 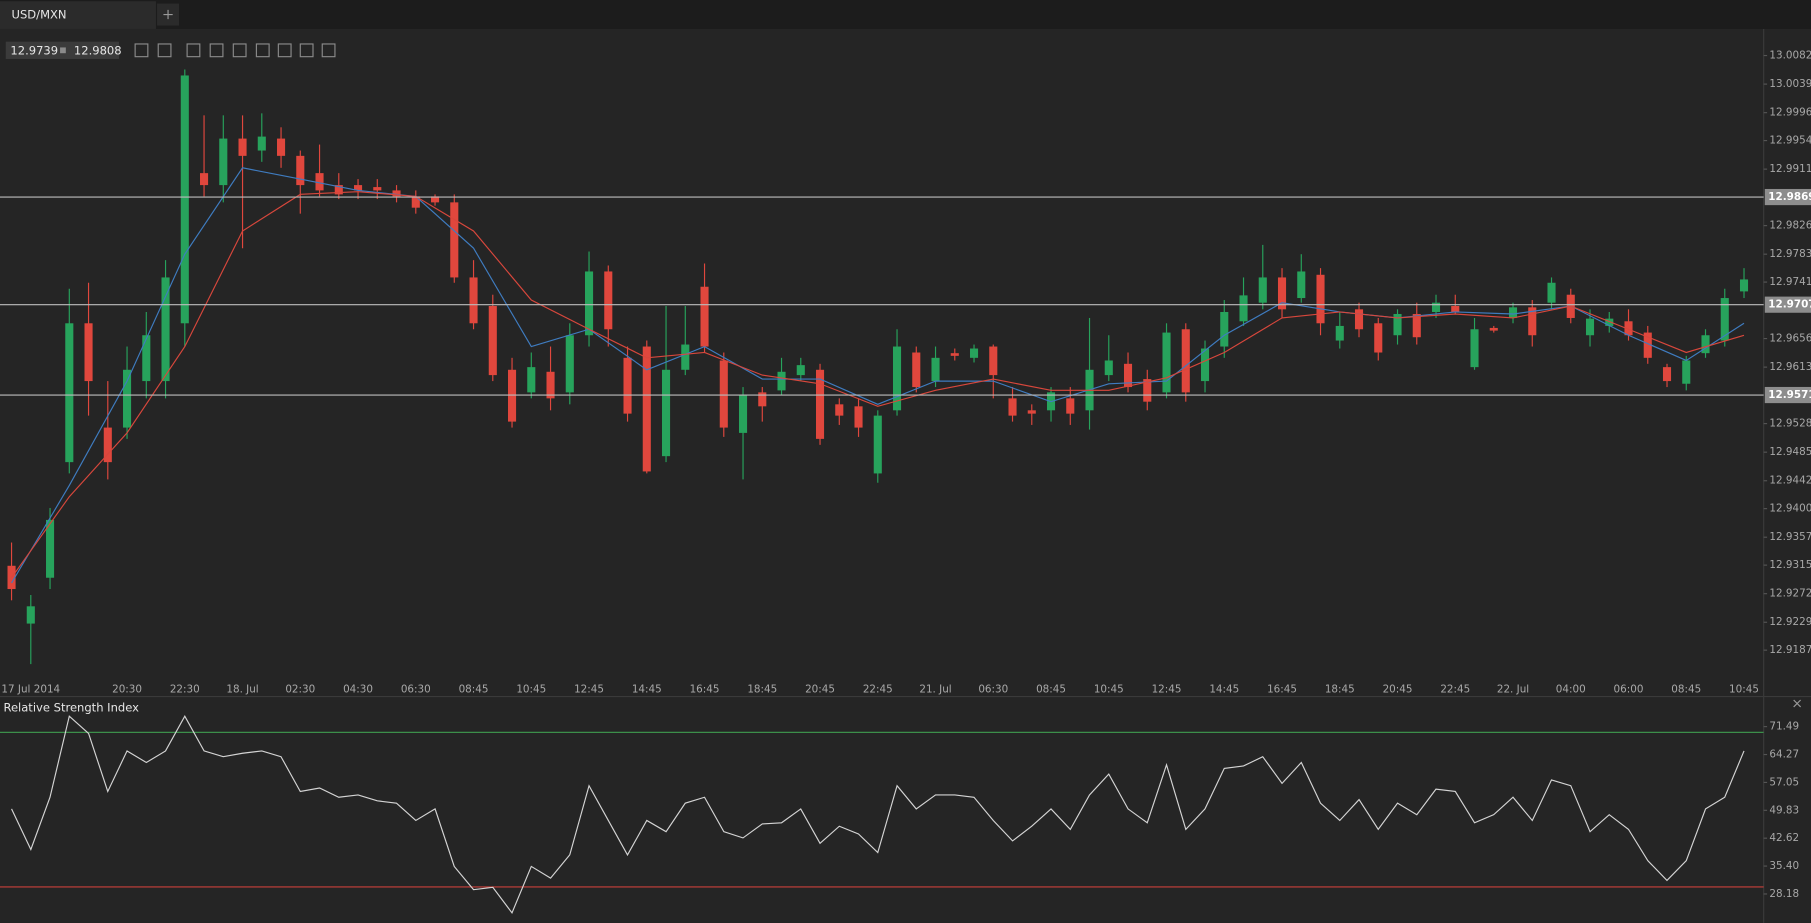 What do you see at coordinates (239, 50) in the screenshot?
I see `settings-button` at bounding box center [239, 50].